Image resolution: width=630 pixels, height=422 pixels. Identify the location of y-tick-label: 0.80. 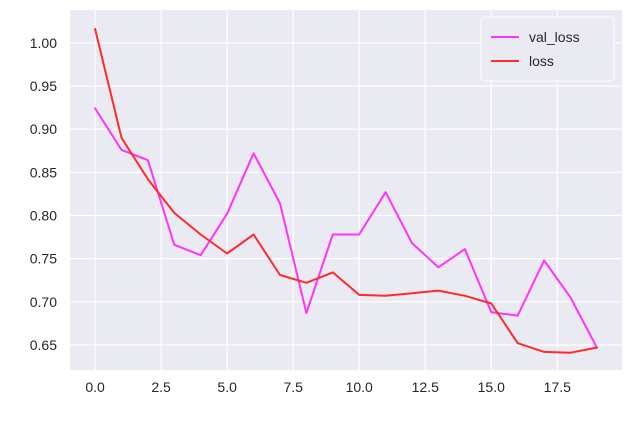
(43, 215).